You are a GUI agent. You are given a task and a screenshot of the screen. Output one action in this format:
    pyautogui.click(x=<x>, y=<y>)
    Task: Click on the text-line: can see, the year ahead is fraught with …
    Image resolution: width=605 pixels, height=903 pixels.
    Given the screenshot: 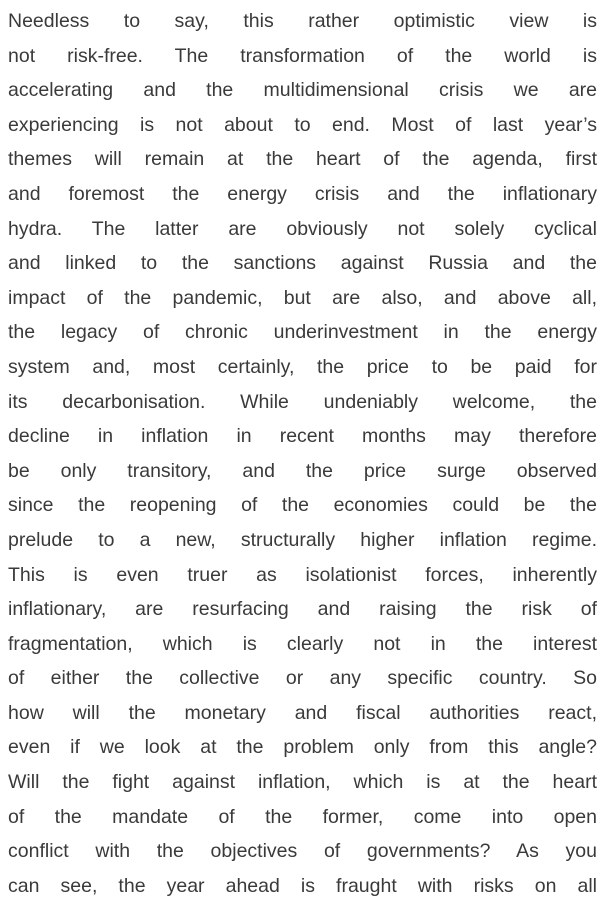 What is the action you would take?
    pyautogui.click(x=302, y=885)
    